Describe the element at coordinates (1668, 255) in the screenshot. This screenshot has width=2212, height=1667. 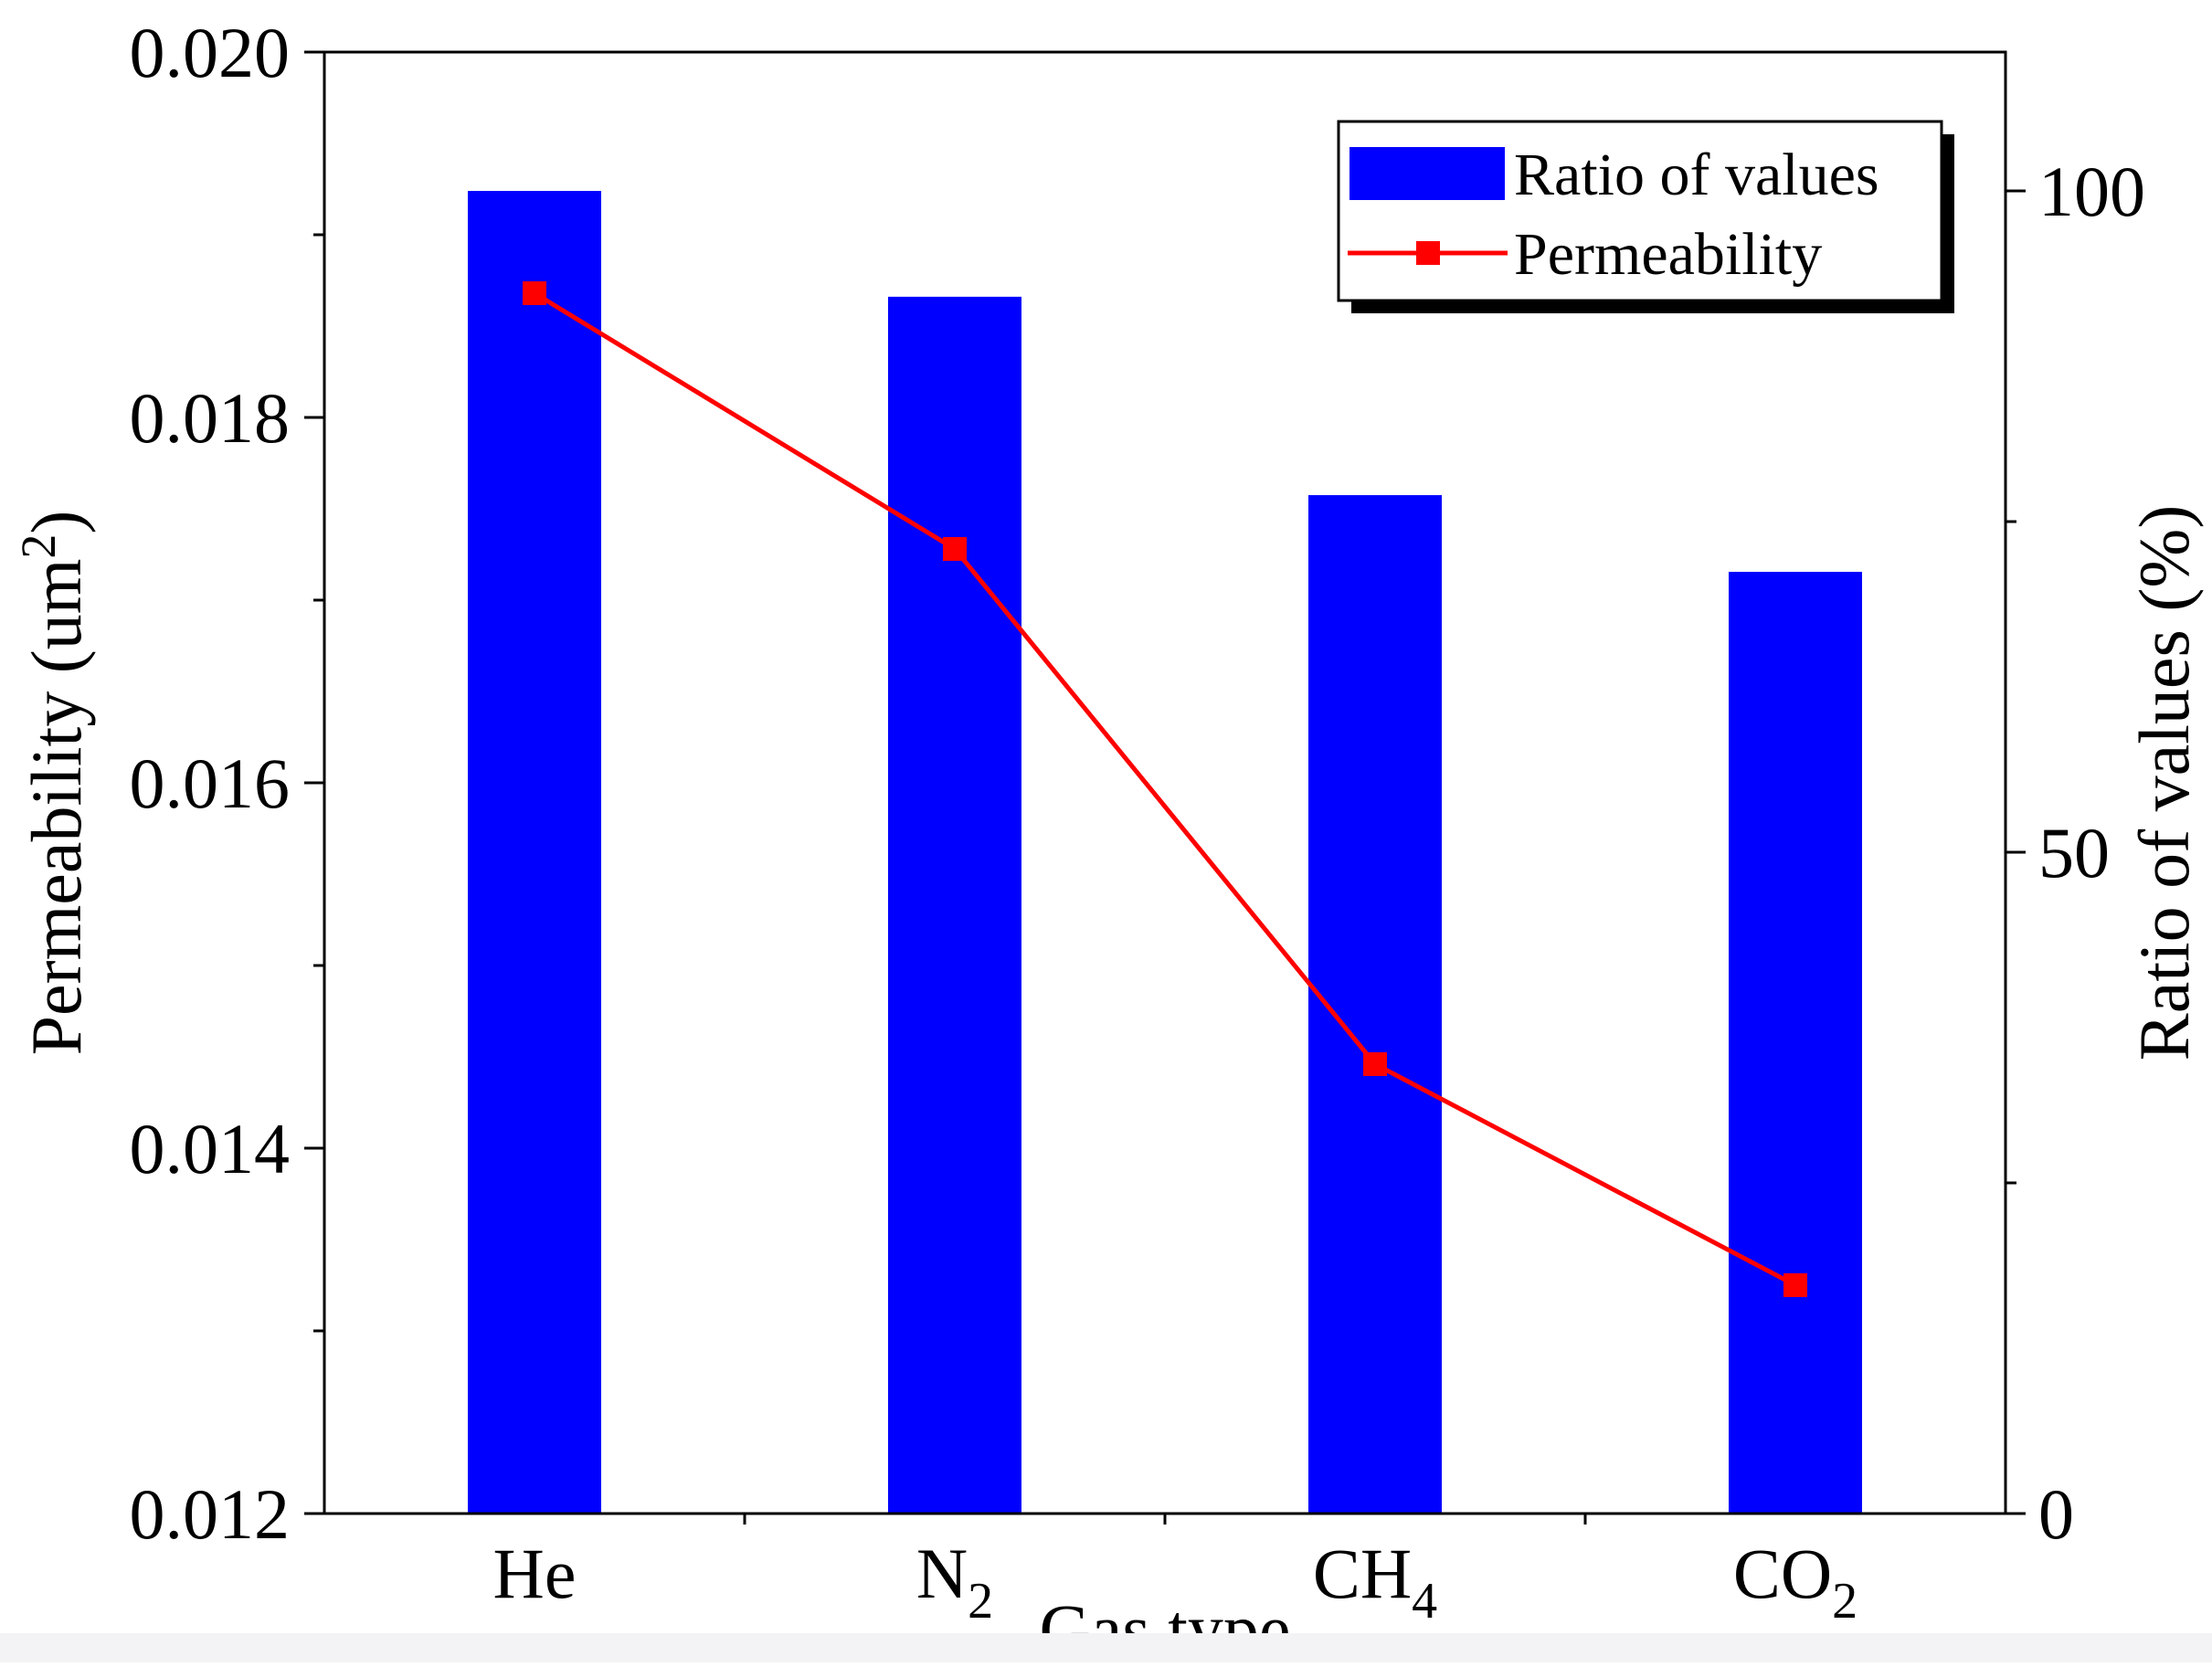
I see `legend-label-permeability: Permeability` at that location.